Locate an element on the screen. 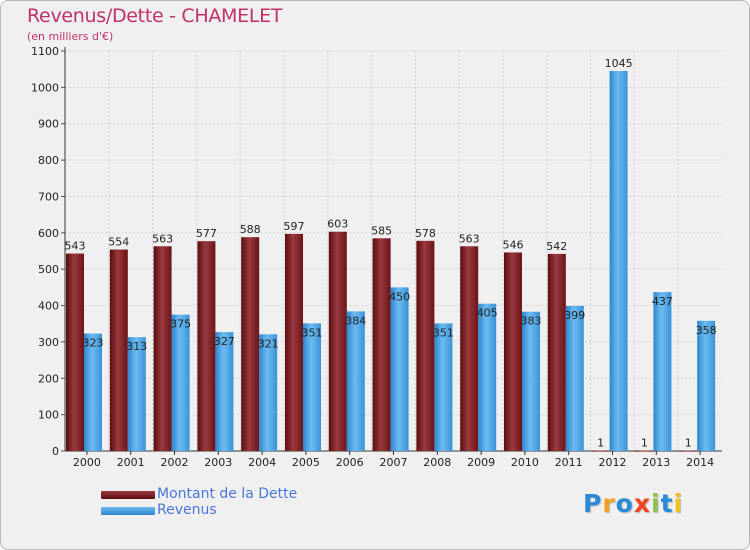 Image resolution: width=750 pixels, height=550 pixels. y-tick-label: 200 is located at coordinates (48, 378).